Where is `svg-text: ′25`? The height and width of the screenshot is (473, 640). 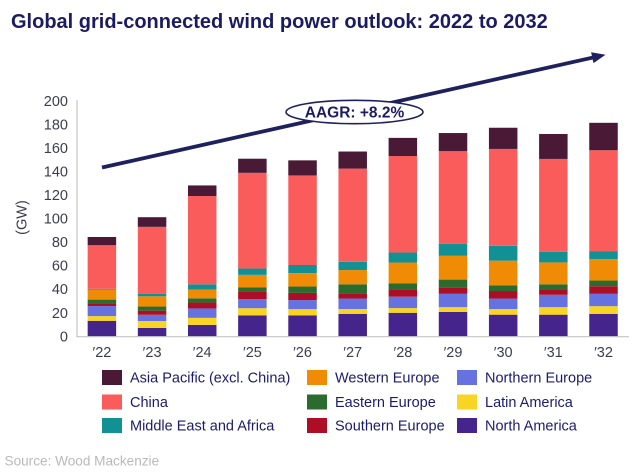
svg-text: ′25 is located at coordinates (252, 353).